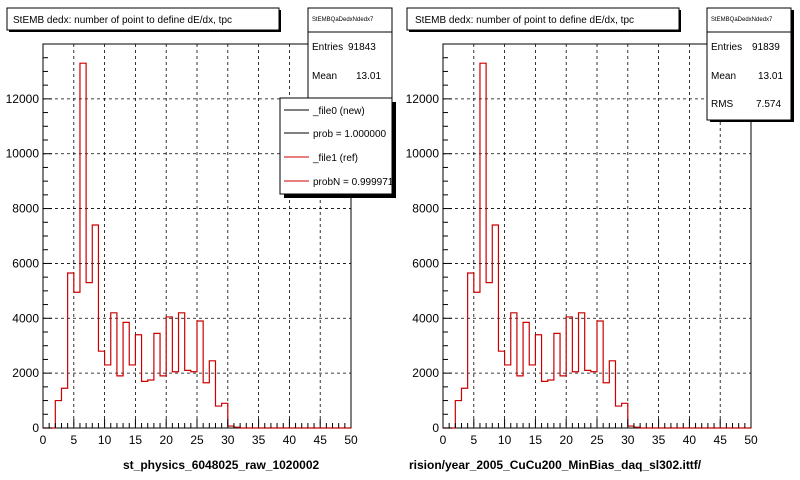 The width and height of the screenshot is (800, 480). What do you see at coordinates (723, 76) in the screenshot?
I see `right-mean-label: Mean` at bounding box center [723, 76].